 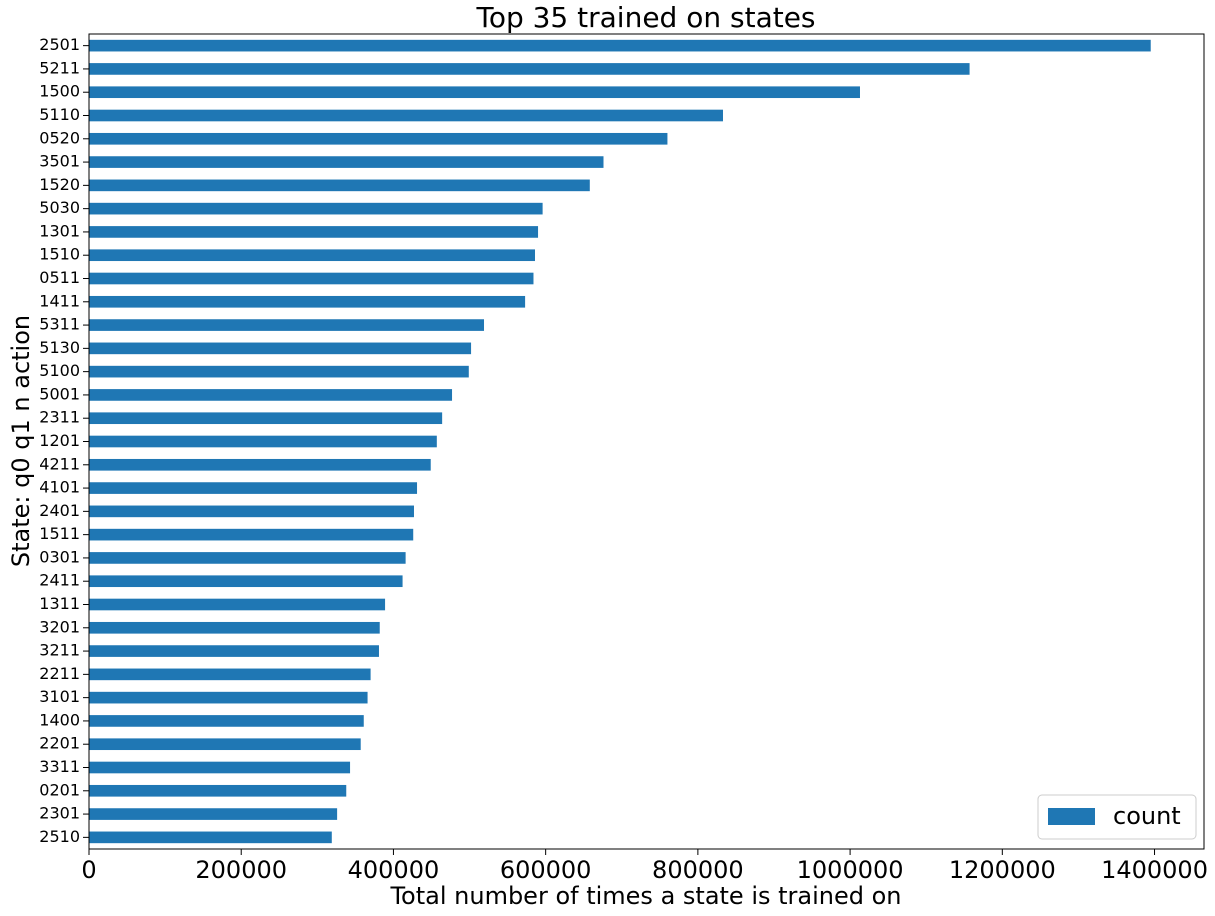 I want to click on y-axis-label: State: q0 q1 n action, so click(x=21, y=441).